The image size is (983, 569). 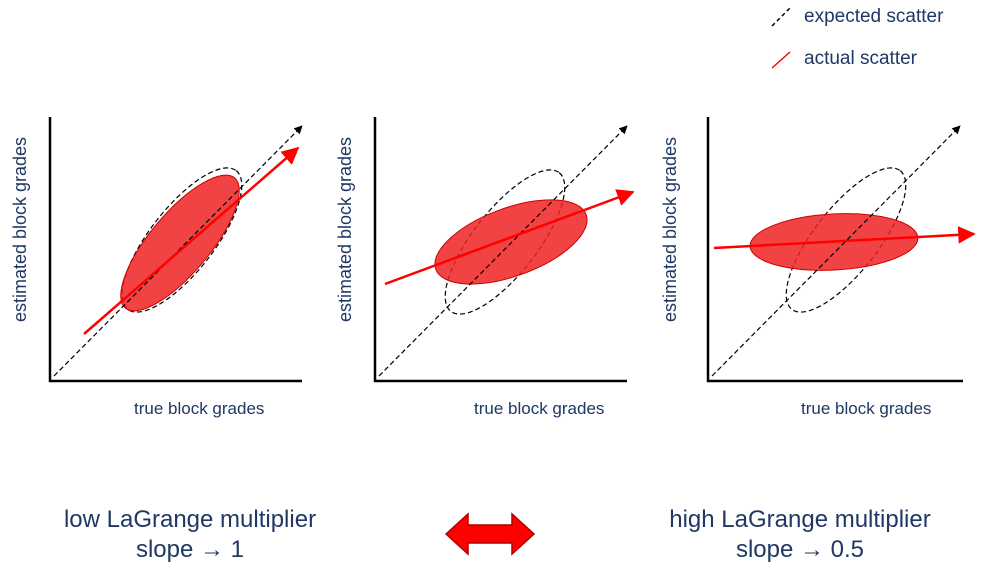 What do you see at coordinates (190, 549) in the screenshot?
I see `caption-low-slope: slope → 1` at bounding box center [190, 549].